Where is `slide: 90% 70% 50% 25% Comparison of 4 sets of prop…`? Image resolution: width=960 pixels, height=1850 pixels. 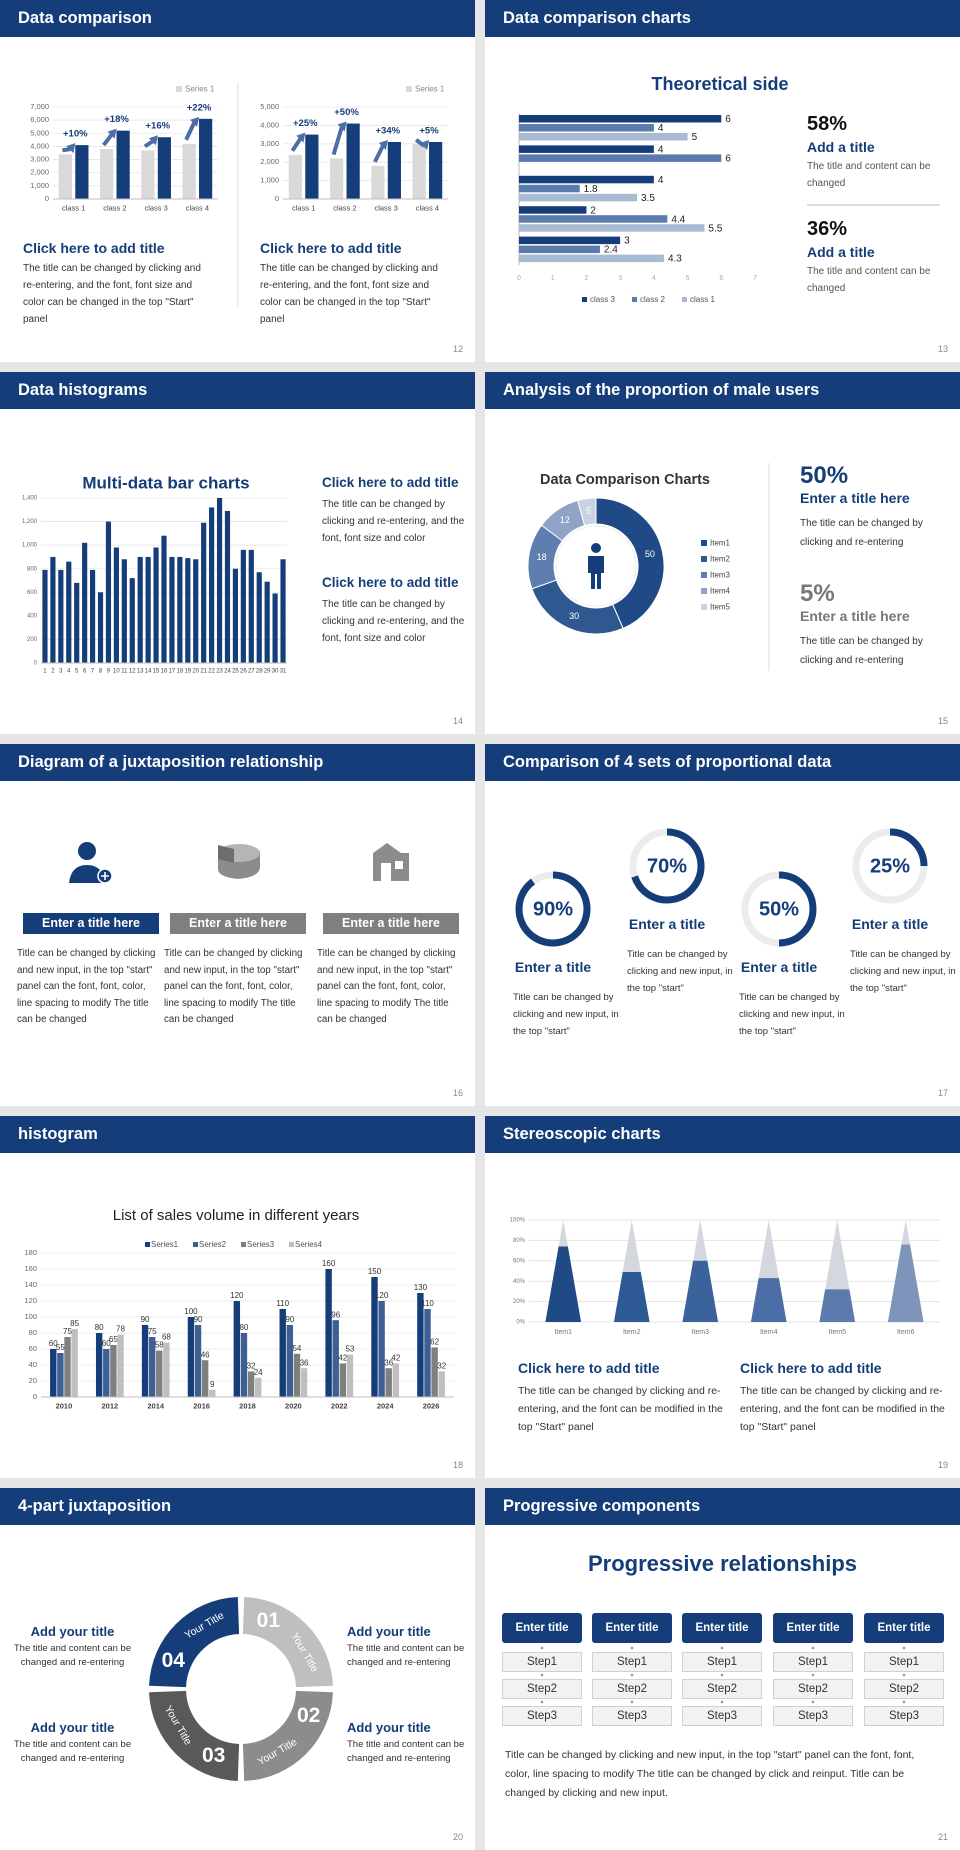 slide: 90% 70% 50% 25% Comparison of 4 sets of prop… is located at coordinates (722, 925).